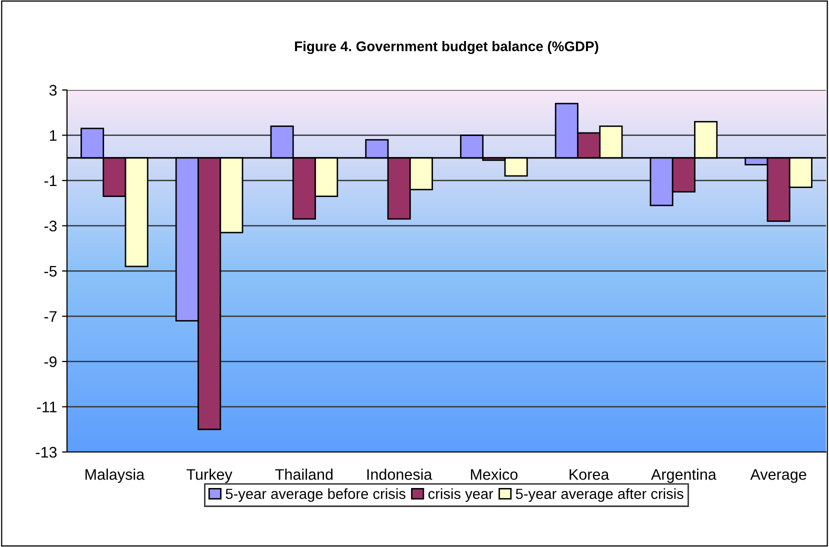  What do you see at coordinates (115, 475) in the screenshot?
I see `x-tick-label: Malaysia` at bounding box center [115, 475].